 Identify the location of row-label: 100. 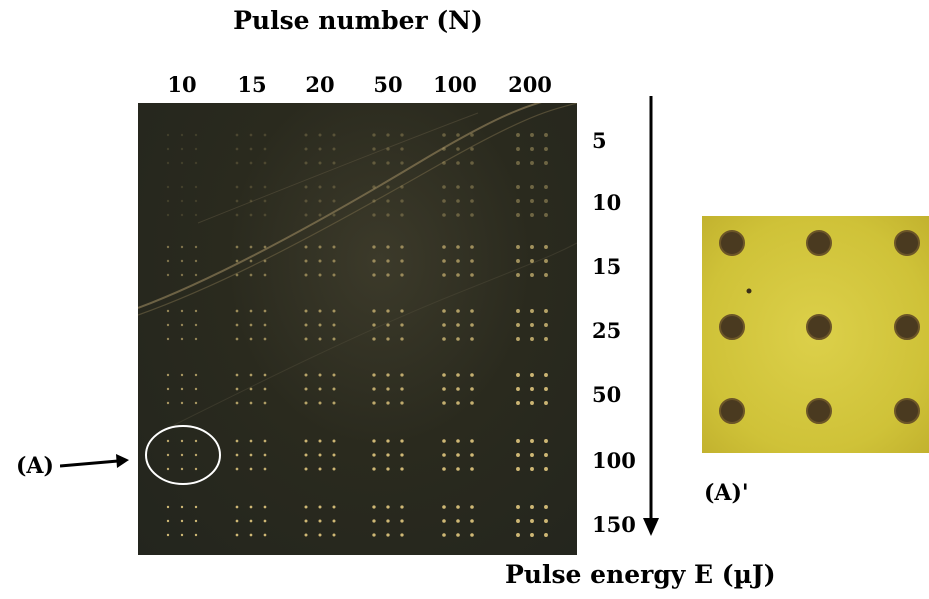
(614, 460).